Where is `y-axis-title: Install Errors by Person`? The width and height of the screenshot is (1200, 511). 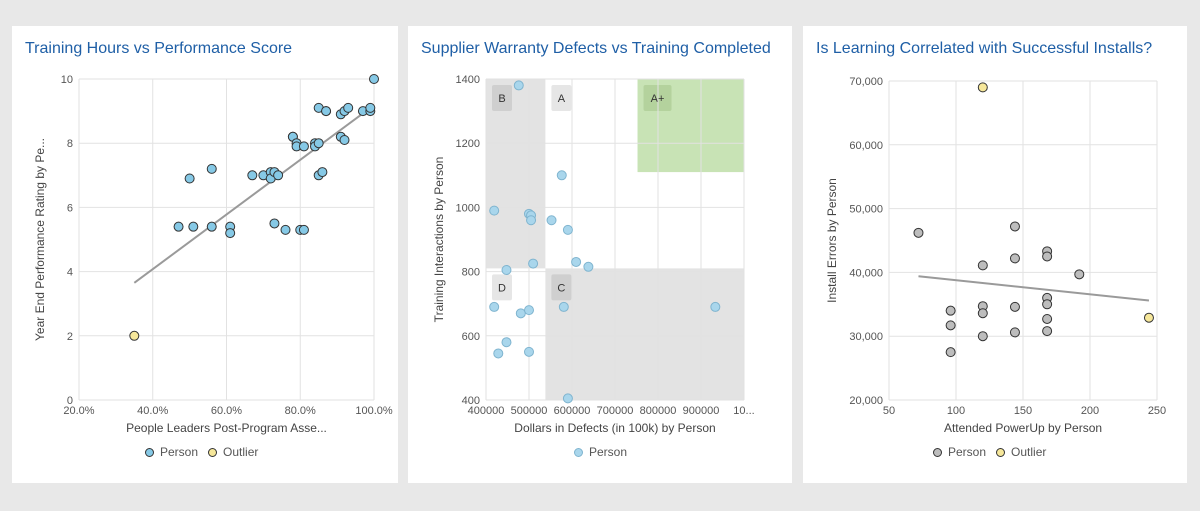
y-axis-title: Install Errors by Person is located at coordinates (832, 240).